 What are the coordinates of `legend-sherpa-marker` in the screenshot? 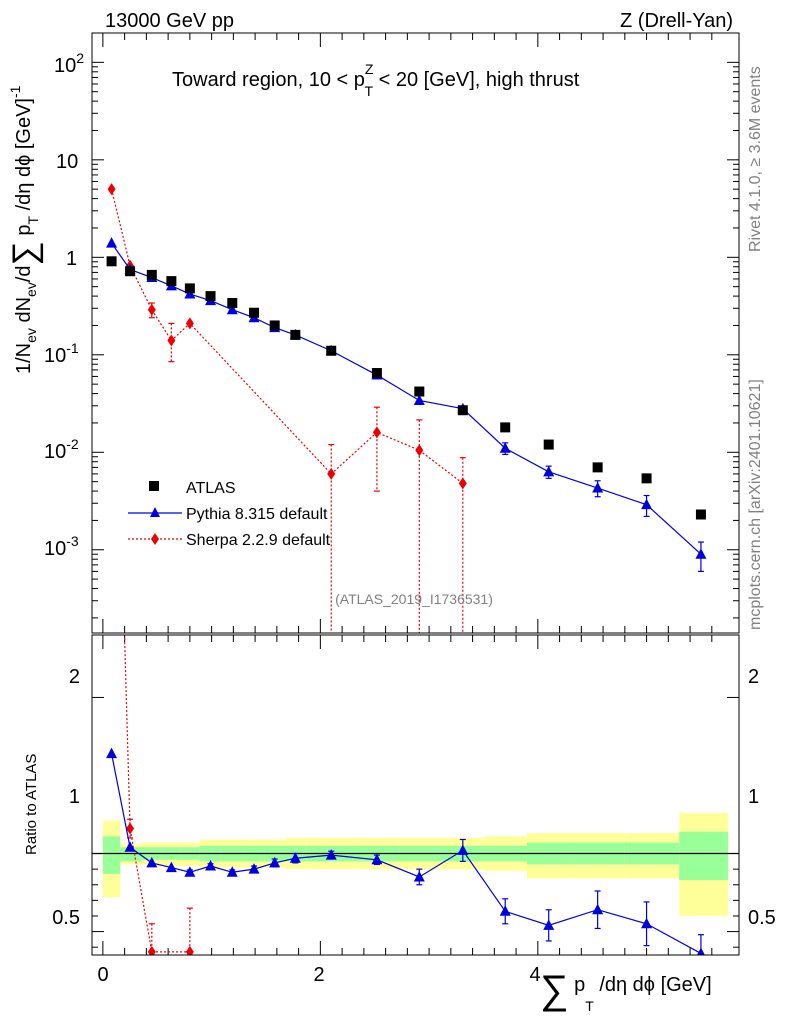 It's located at (155, 539).